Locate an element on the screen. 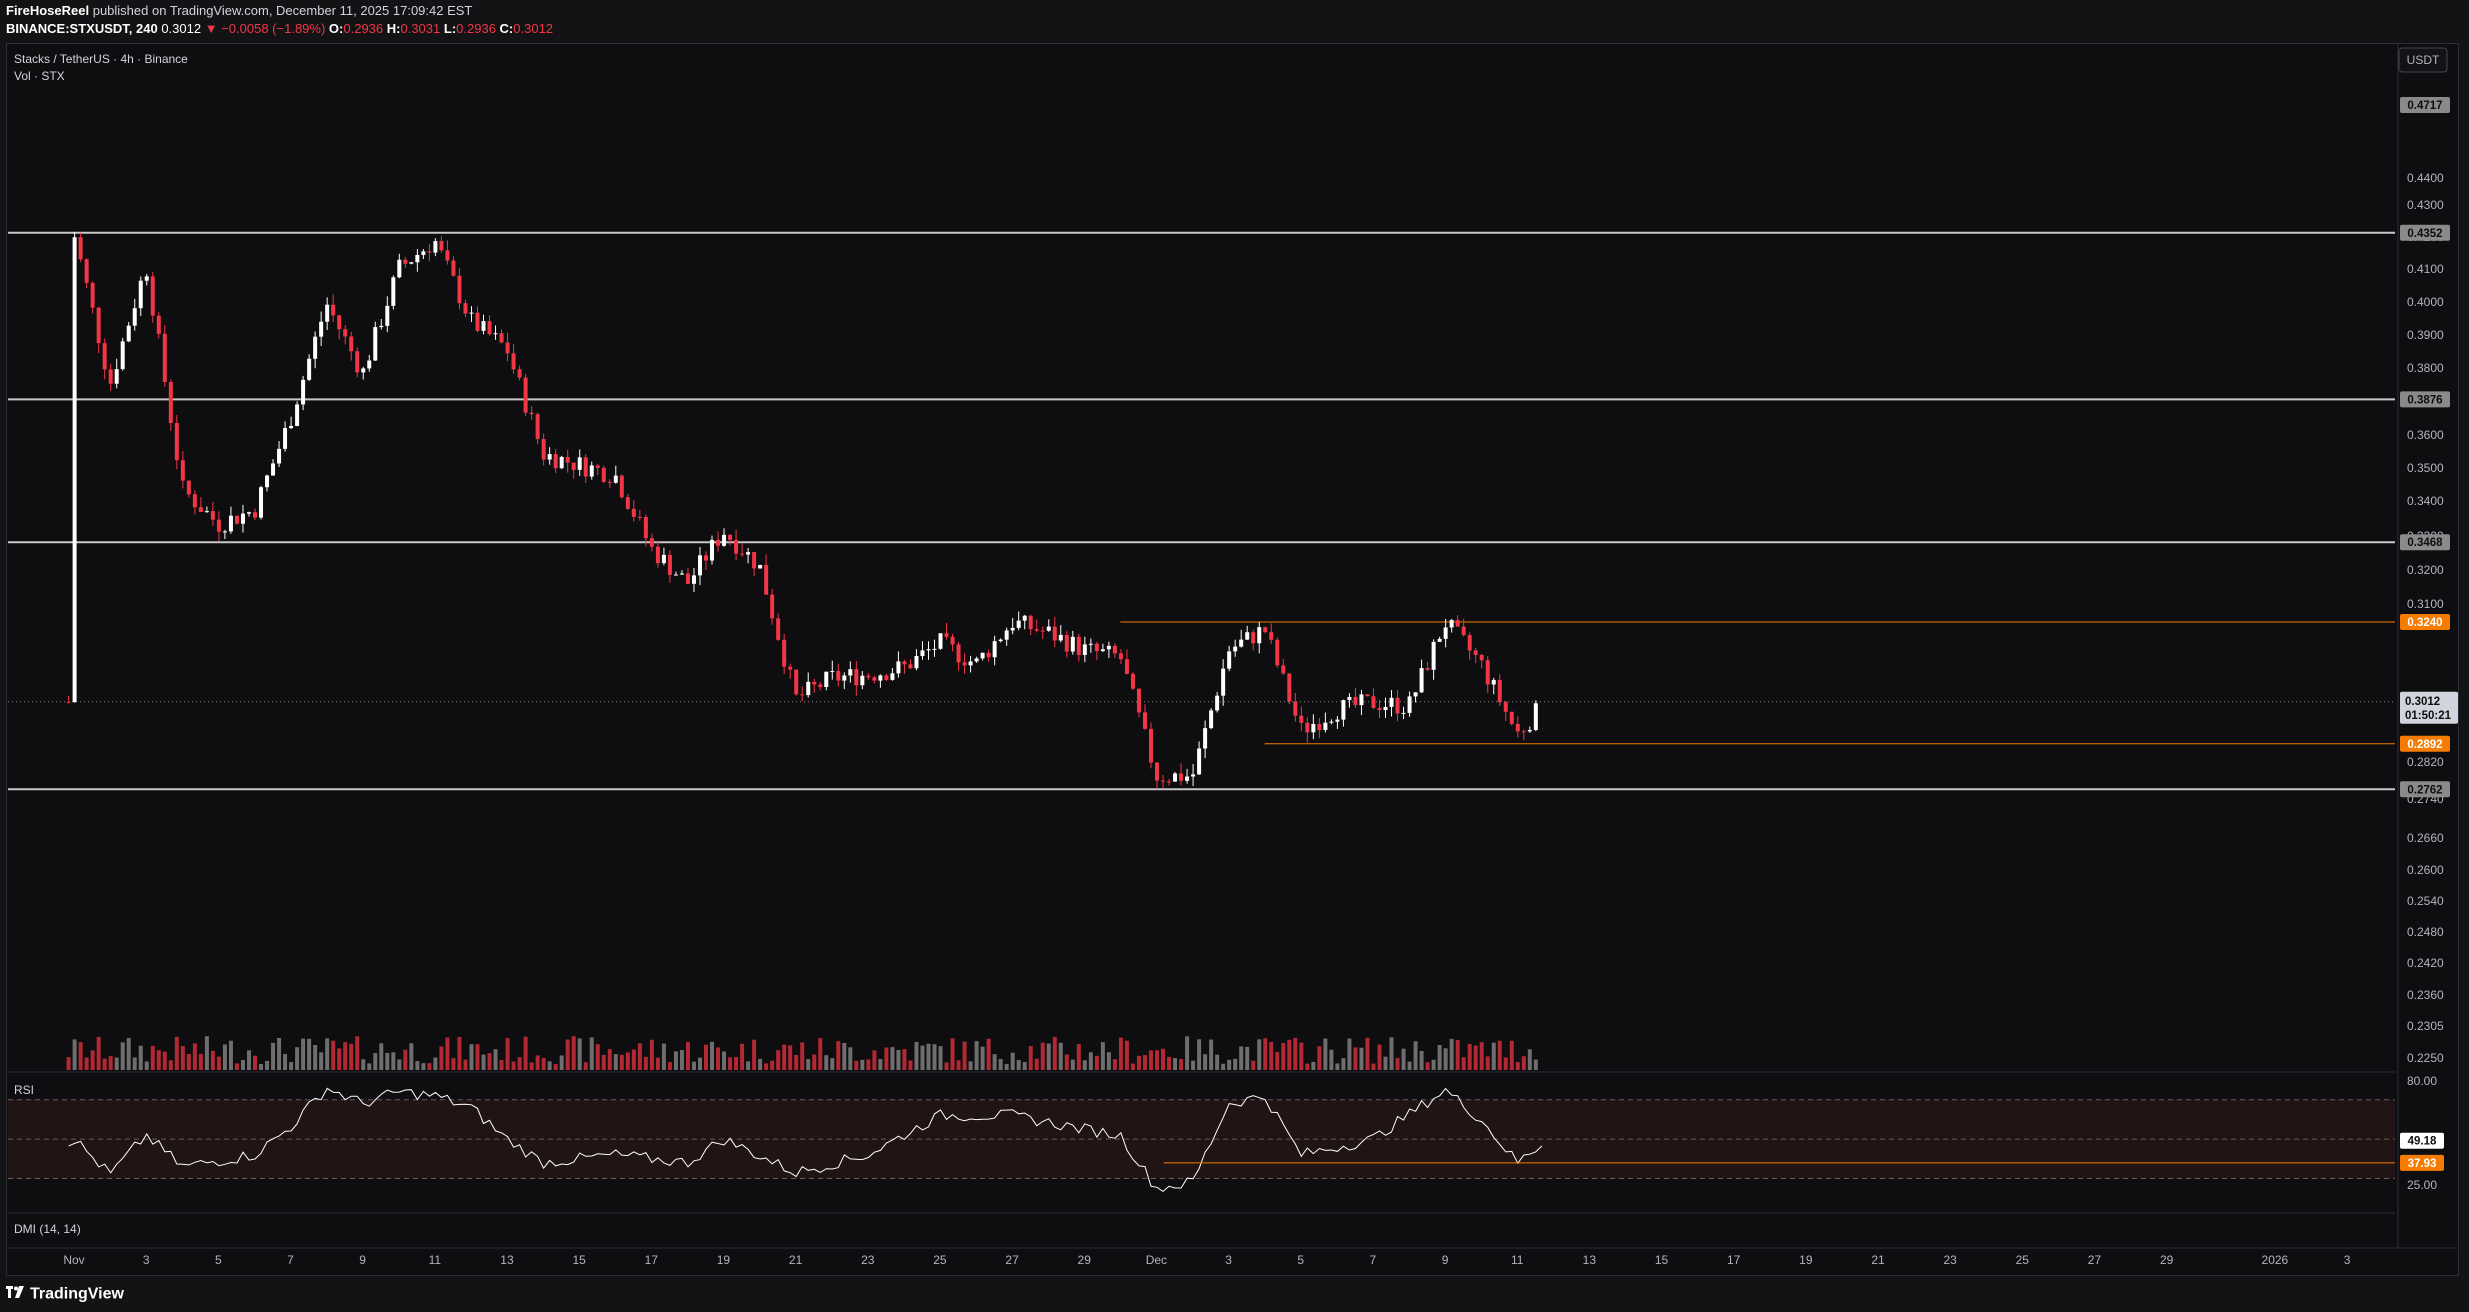 The height and width of the screenshot is (1312, 2469). price-axis-tick: 0.2250 is located at coordinates (2425, 1058).